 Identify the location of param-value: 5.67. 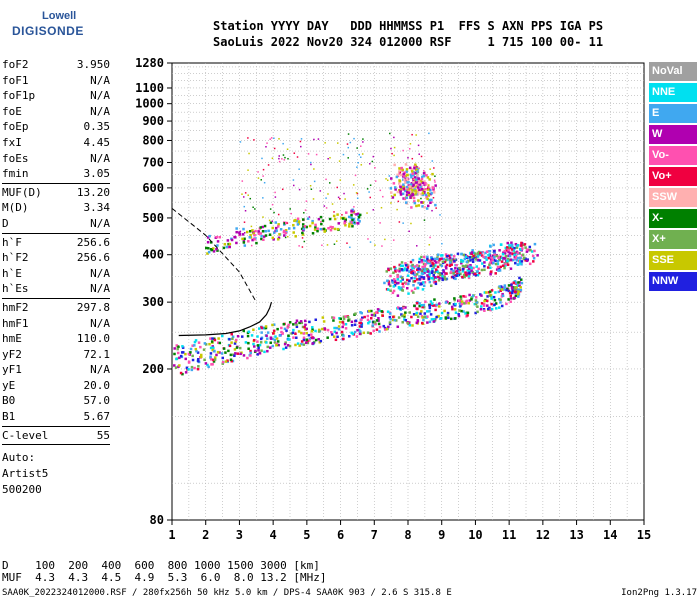
(97, 417).